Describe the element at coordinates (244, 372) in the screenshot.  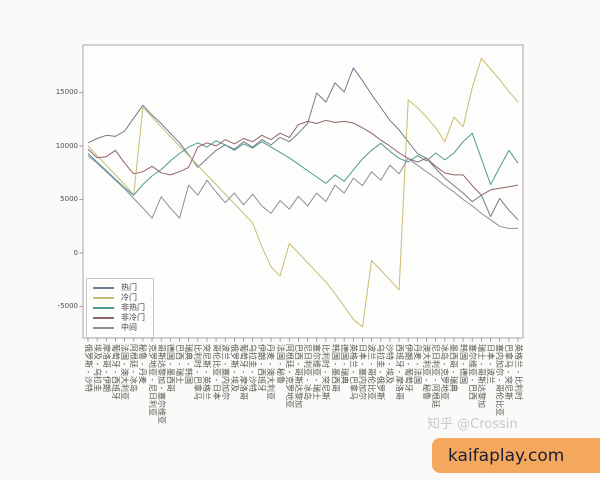
I see `x-tick-label: 葡萄牙 - 摩洛哥` at that location.